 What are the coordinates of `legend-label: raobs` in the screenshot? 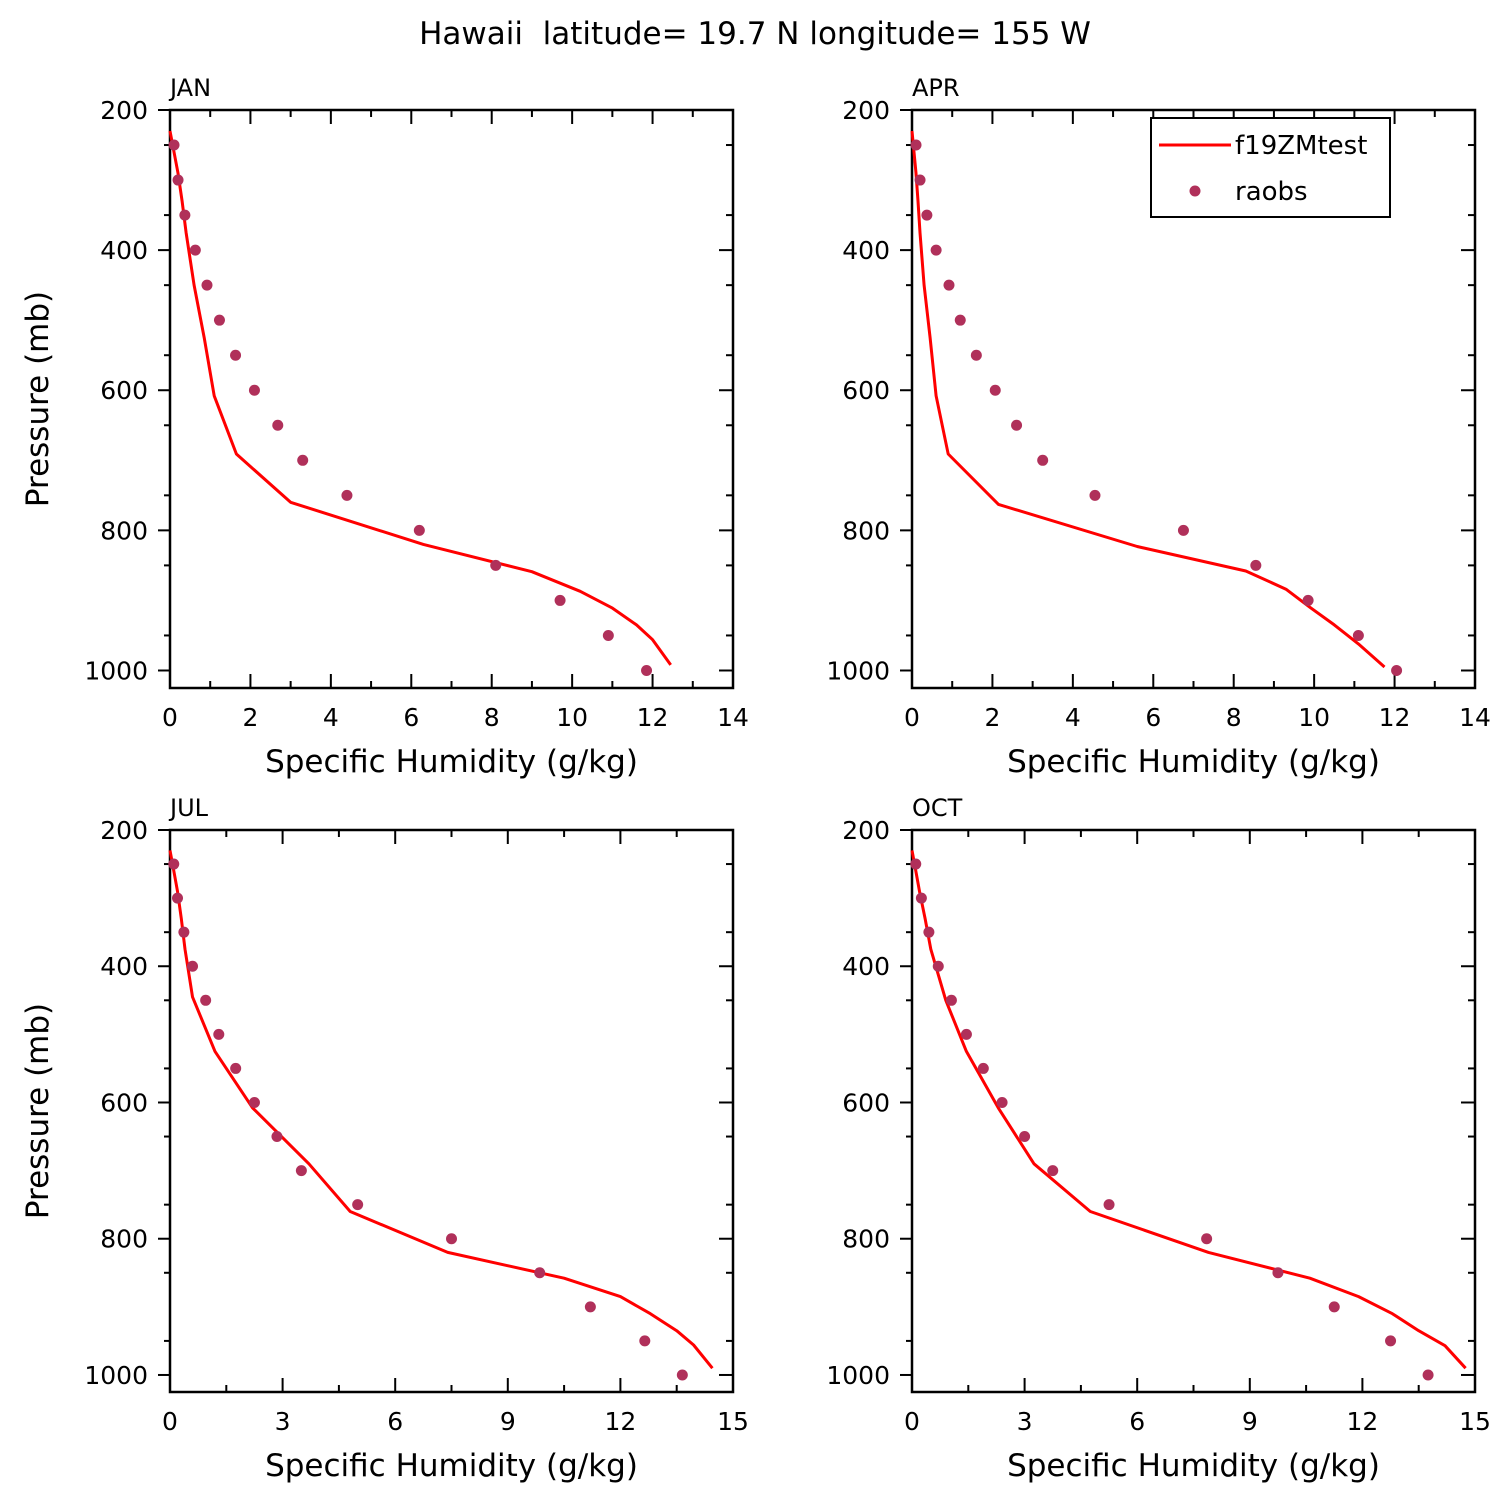 It's located at (1271, 192).